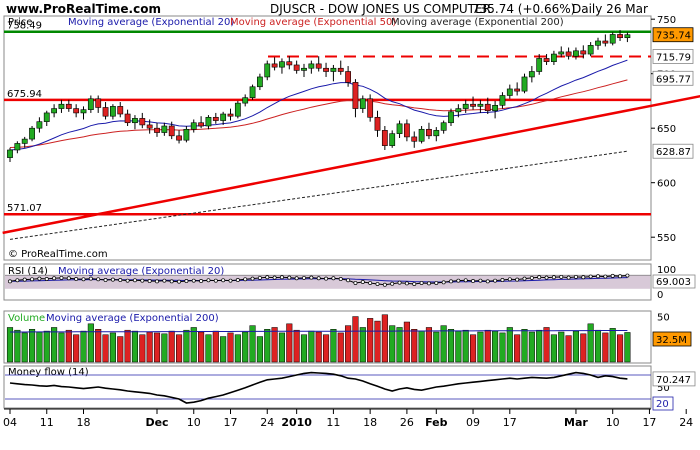  I want to click on volume-legend-item: Volume, so click(26, 318).